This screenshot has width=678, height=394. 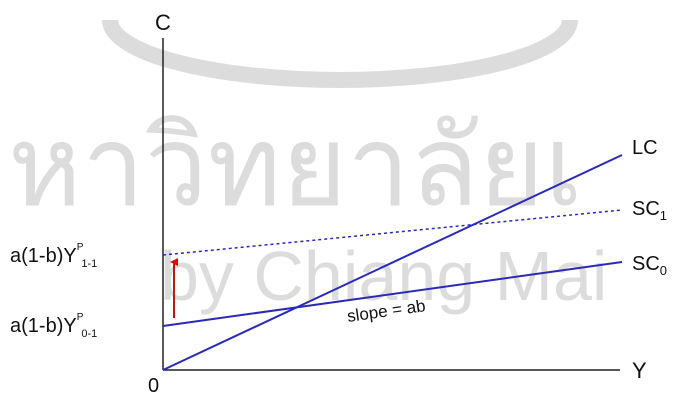 I want to click on origin-label: 0, so click(x=153, y=384).